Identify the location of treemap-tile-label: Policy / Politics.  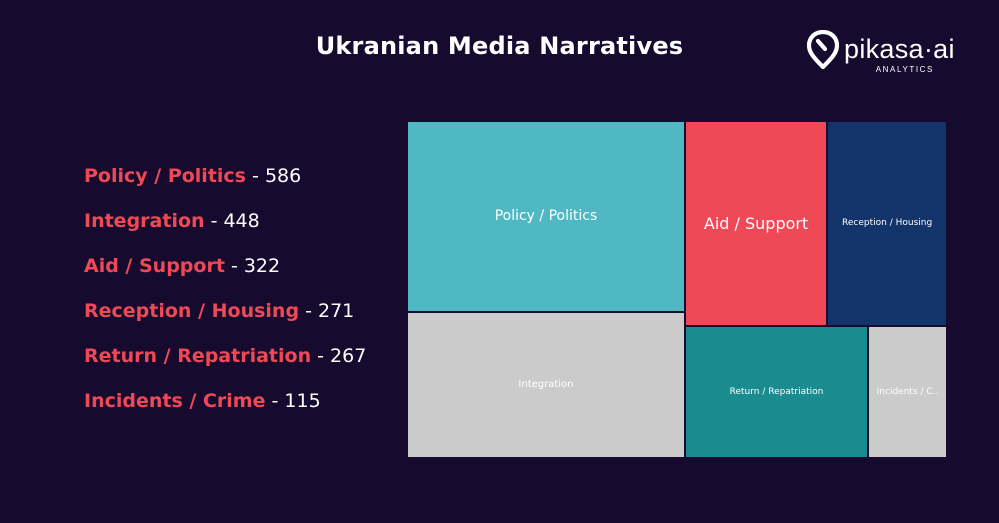
(546, 216).